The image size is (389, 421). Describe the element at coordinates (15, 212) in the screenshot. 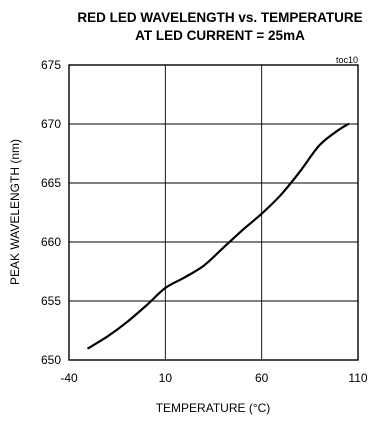

I see `y-axis-label: PEAK WAVELENGTH (nm)` at that location.